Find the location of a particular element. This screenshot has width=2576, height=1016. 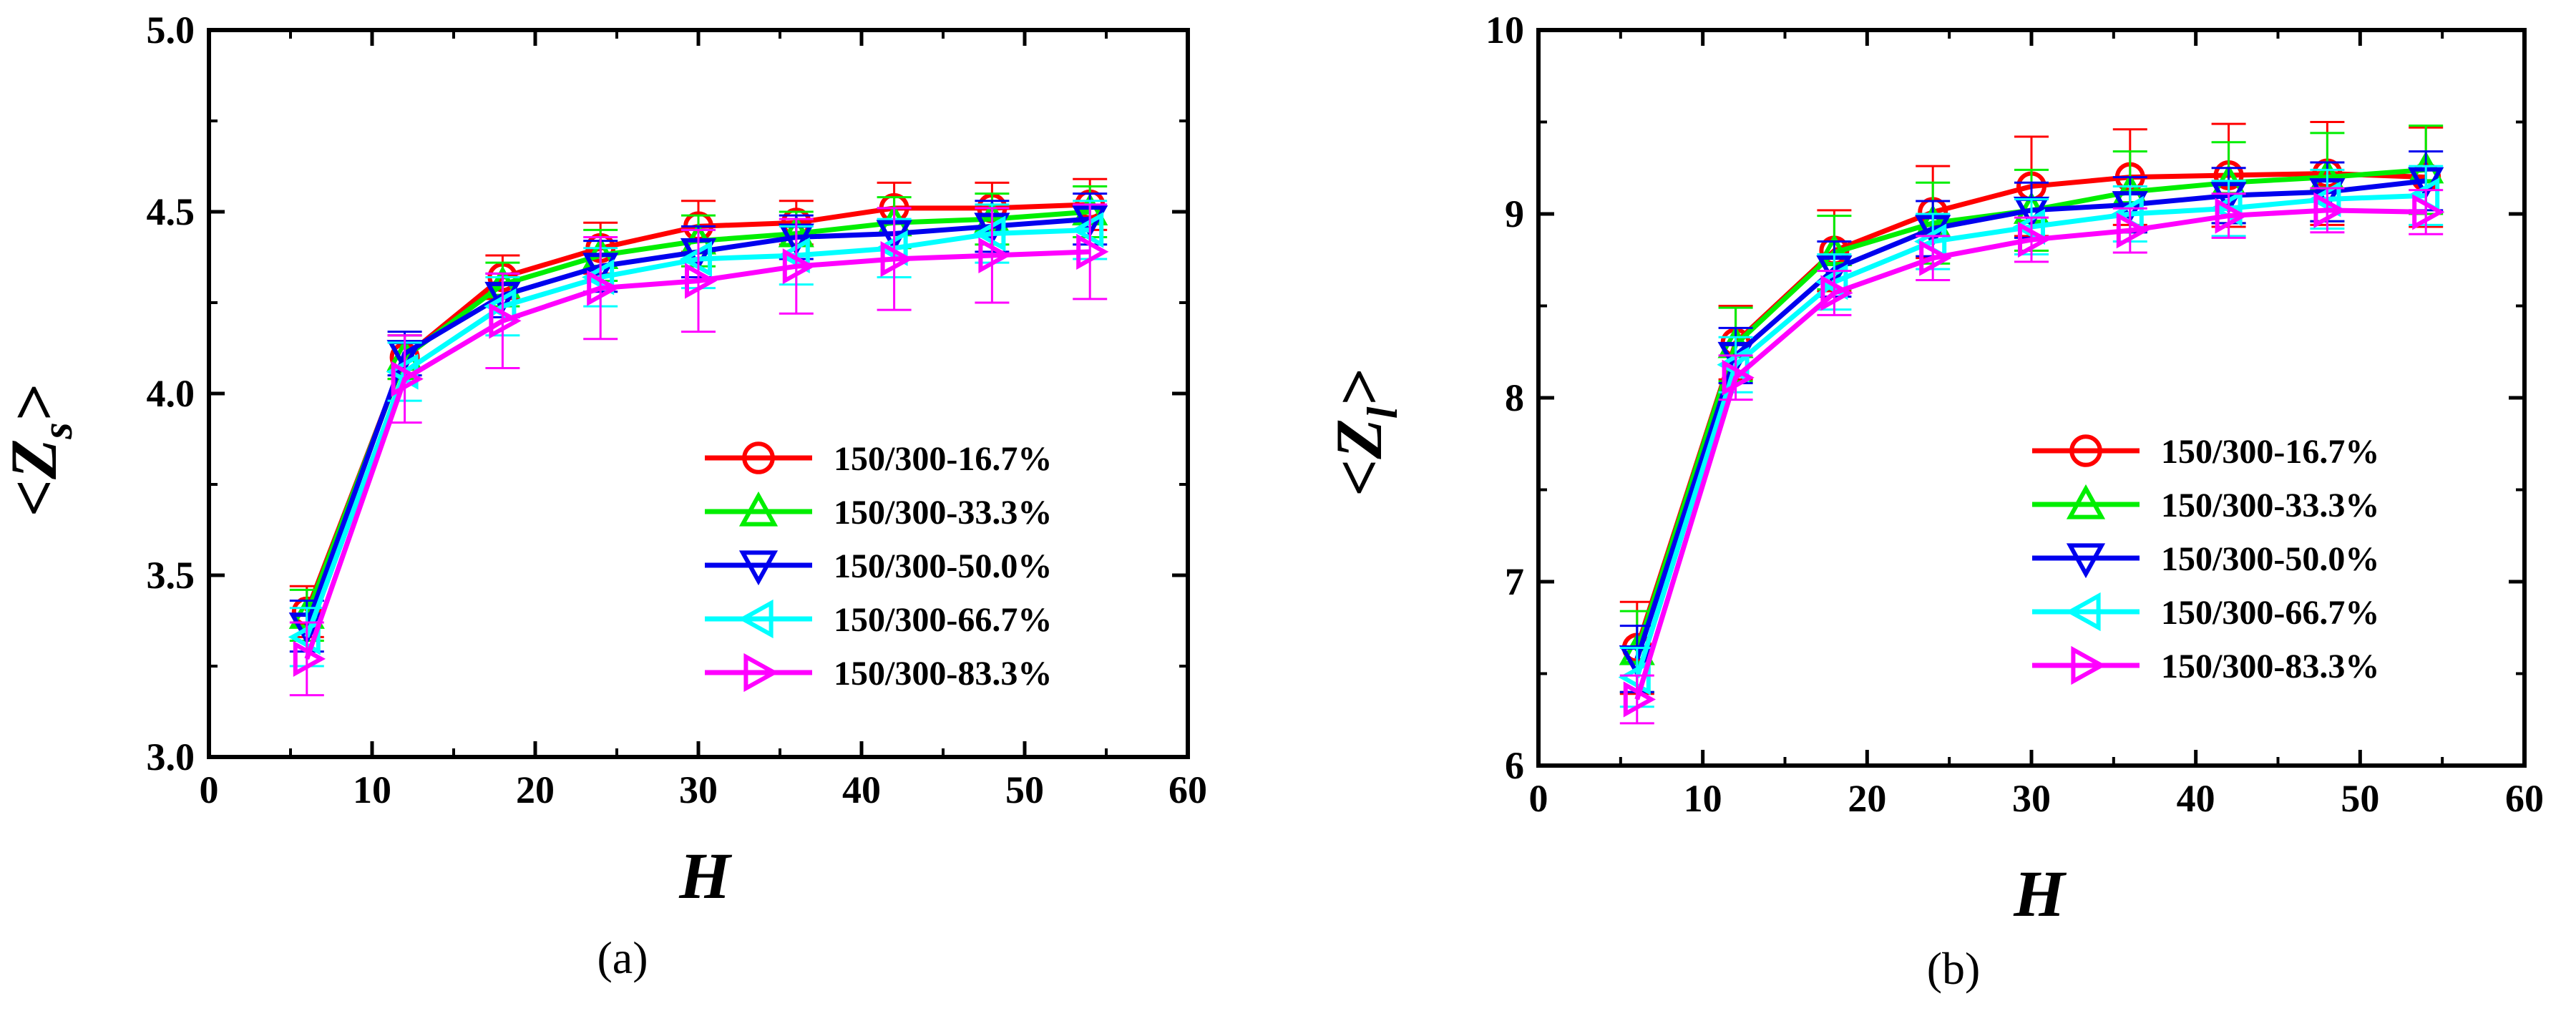

y-axis-title-b: <Zl> is located at coordinates (1364, 433).